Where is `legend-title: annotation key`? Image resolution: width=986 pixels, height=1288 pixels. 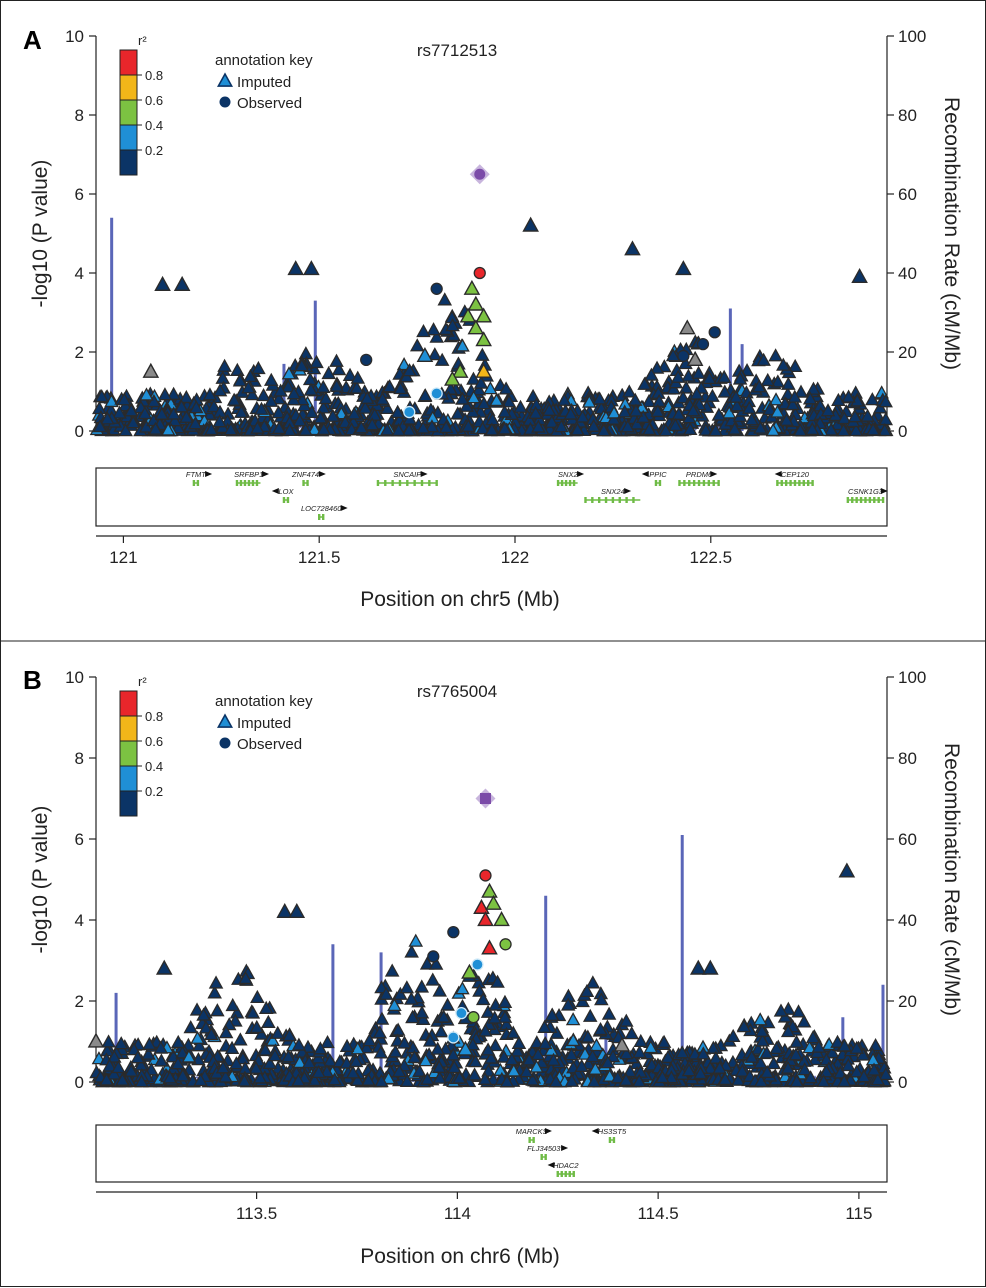 legend-title: annotation key is located at coordinates (264, 701).